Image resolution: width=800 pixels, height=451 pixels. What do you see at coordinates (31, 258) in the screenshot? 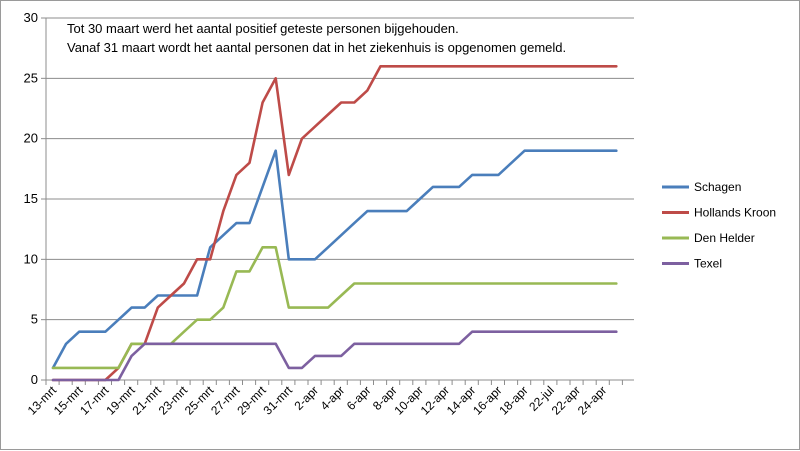
I see `y-tick-label: 10` at bounding box center [31, 258].